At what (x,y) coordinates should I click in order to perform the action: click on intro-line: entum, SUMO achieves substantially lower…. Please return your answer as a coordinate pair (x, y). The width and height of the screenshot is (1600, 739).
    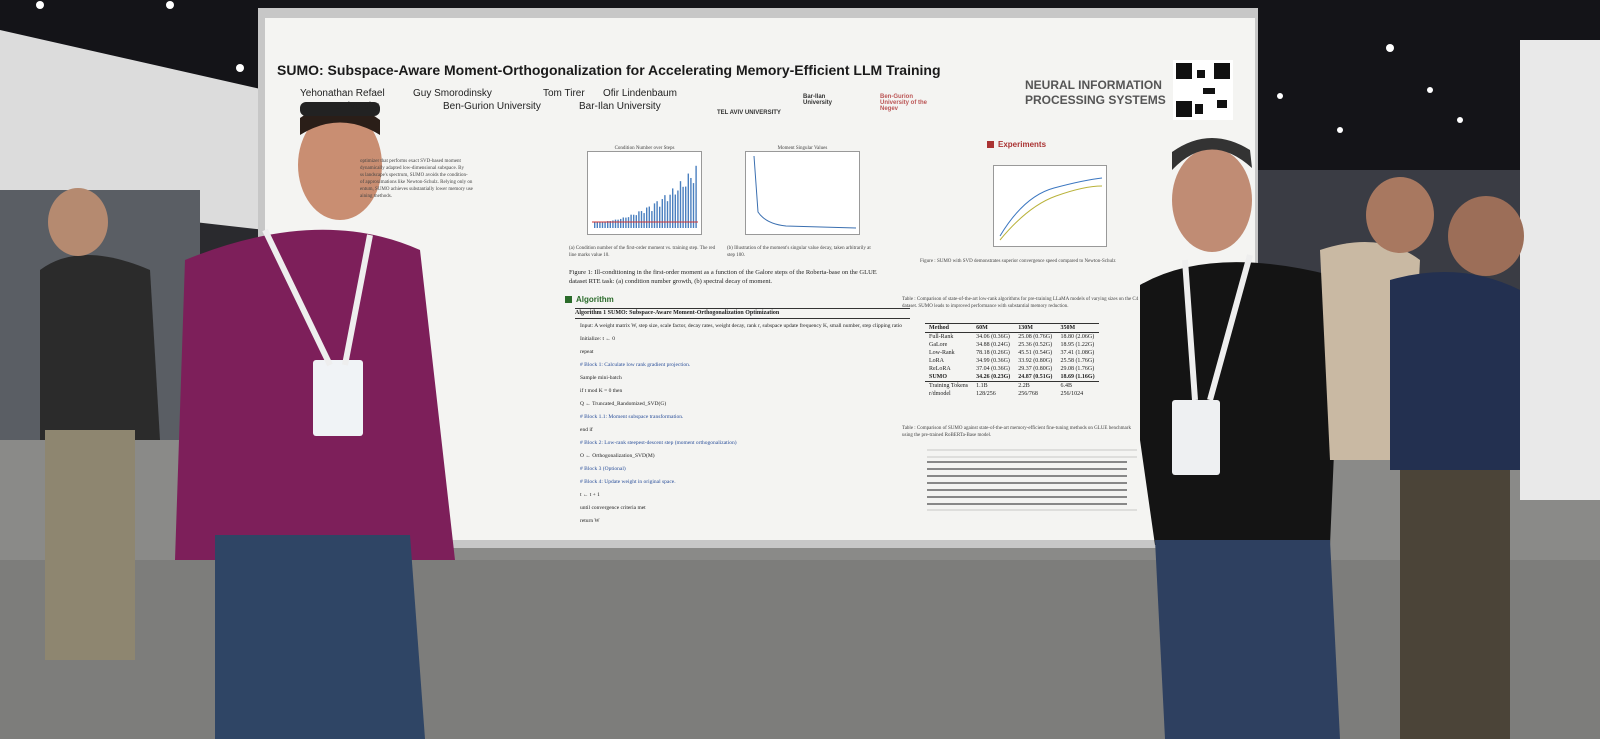
    Looking at the image, I should click on (416, 189).